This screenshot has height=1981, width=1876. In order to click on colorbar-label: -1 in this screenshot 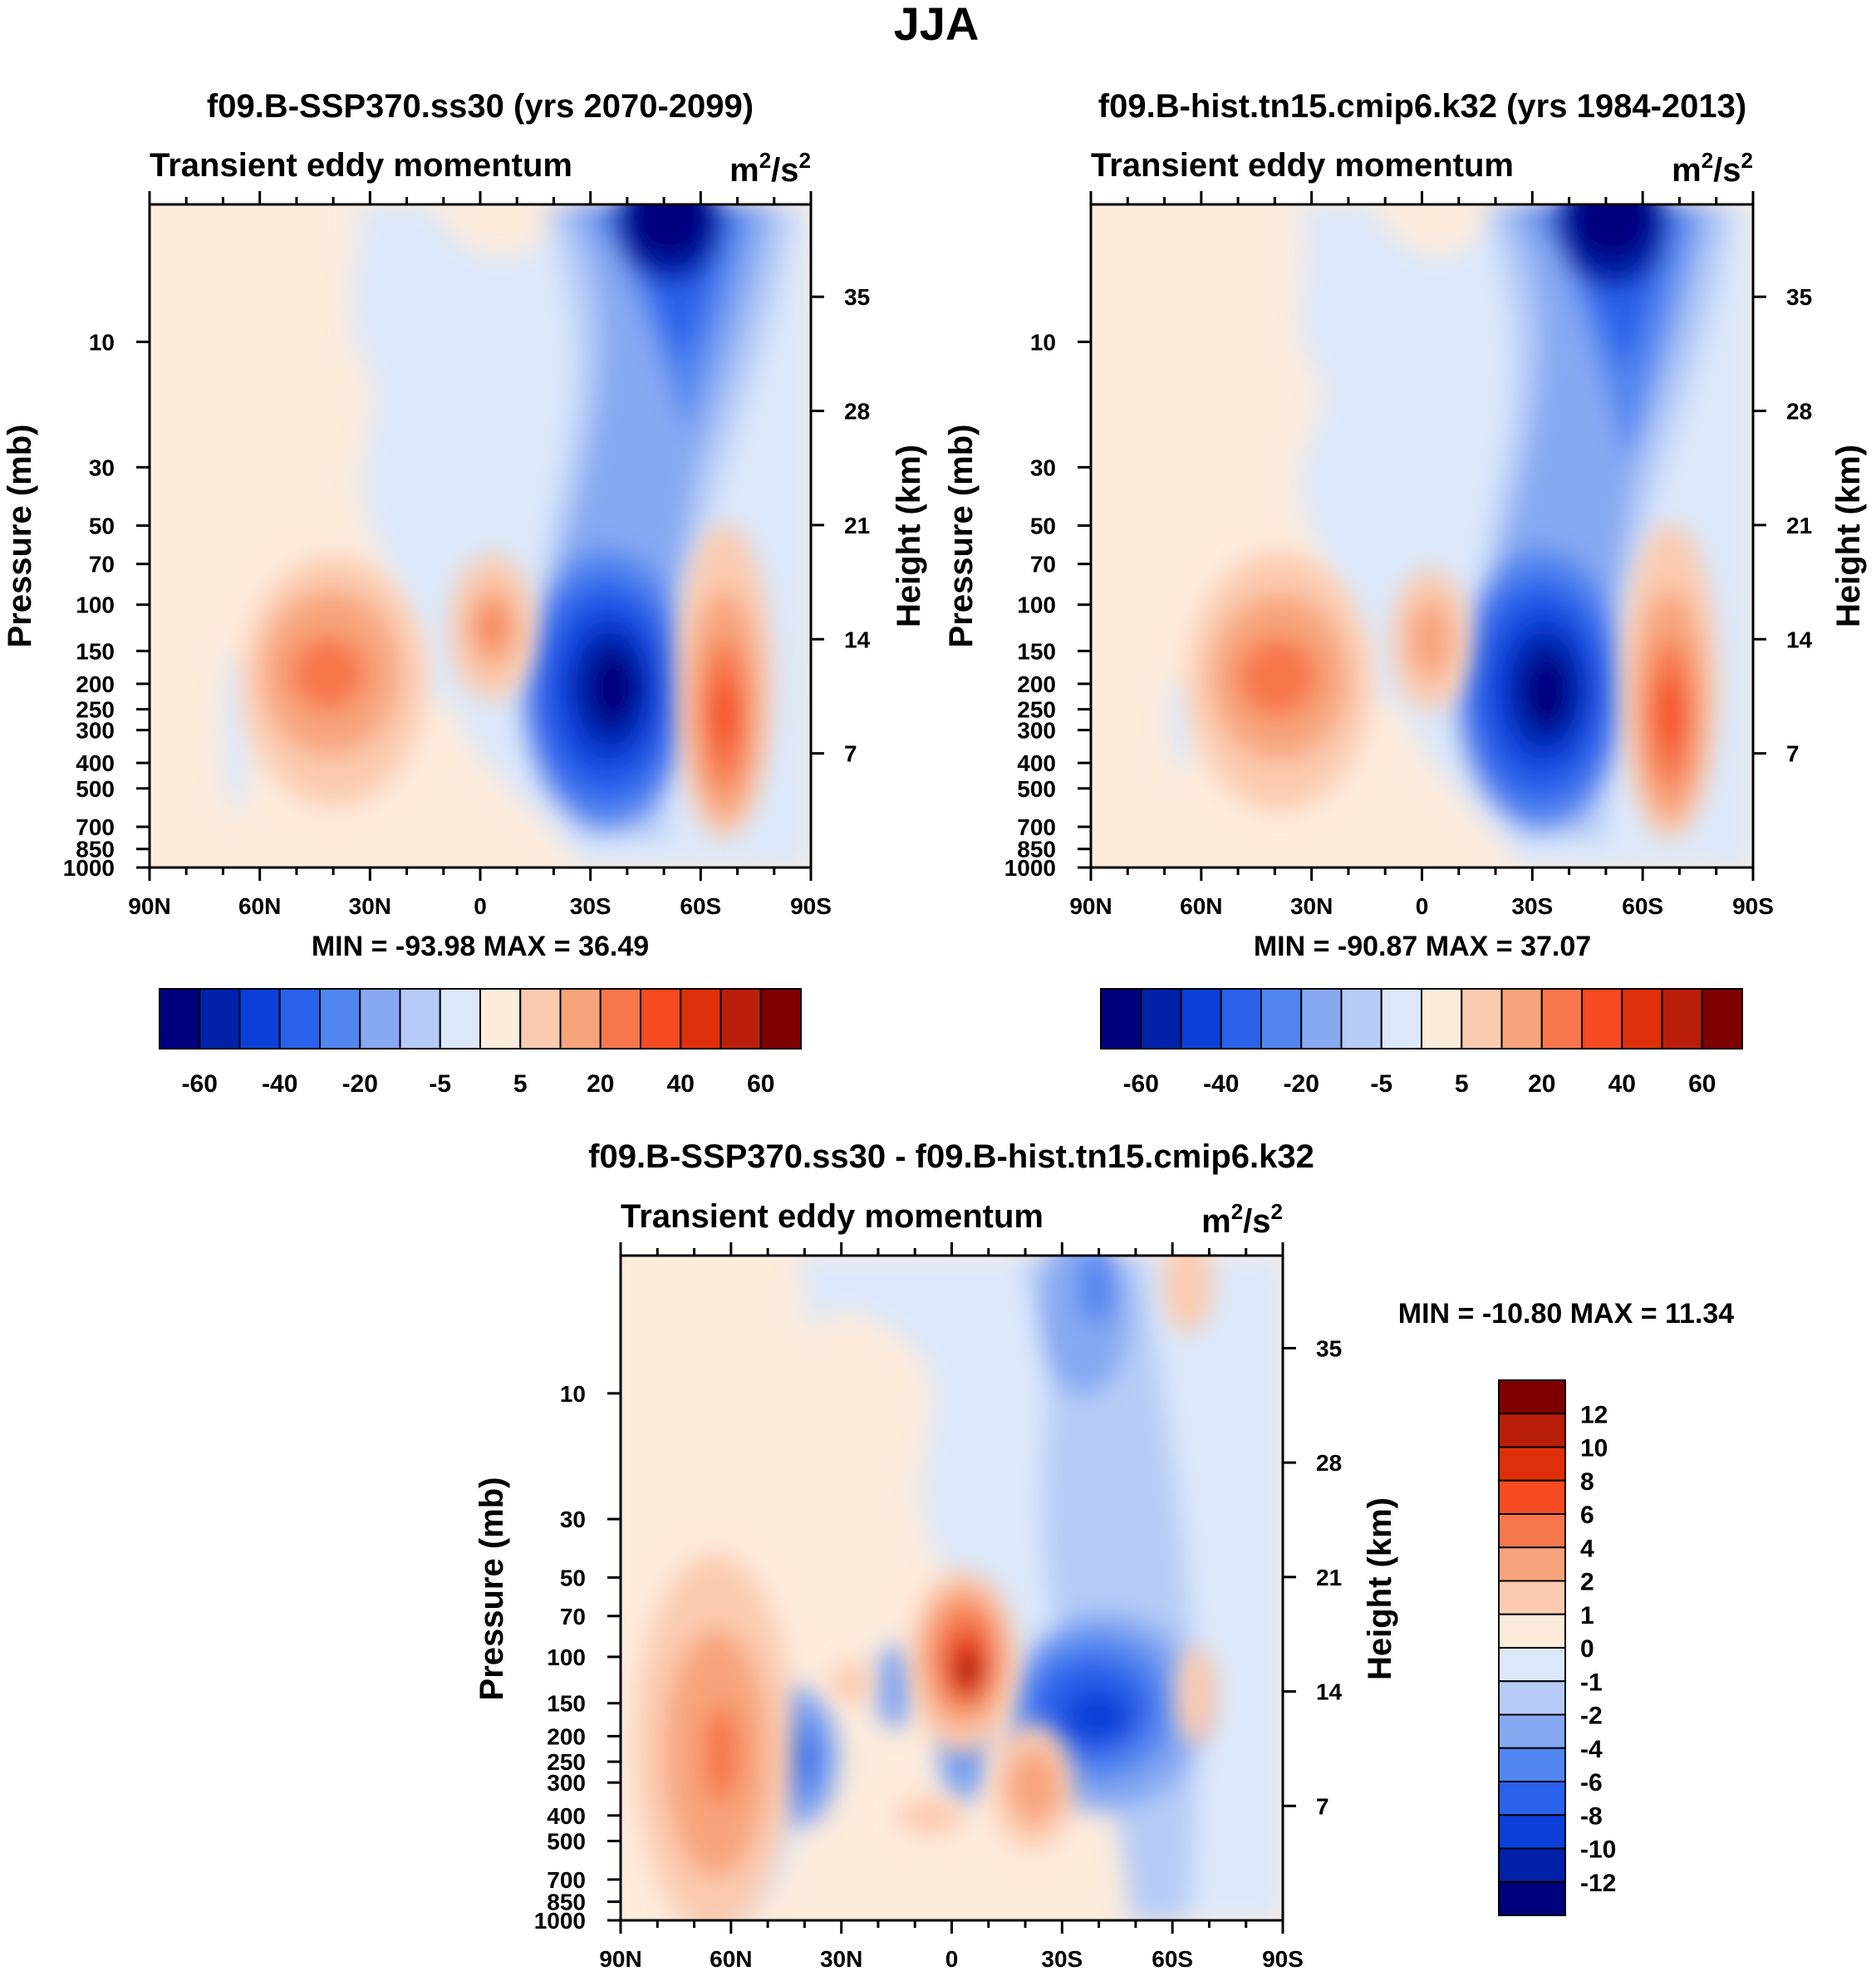, I will do `click(1591, 1682)`.